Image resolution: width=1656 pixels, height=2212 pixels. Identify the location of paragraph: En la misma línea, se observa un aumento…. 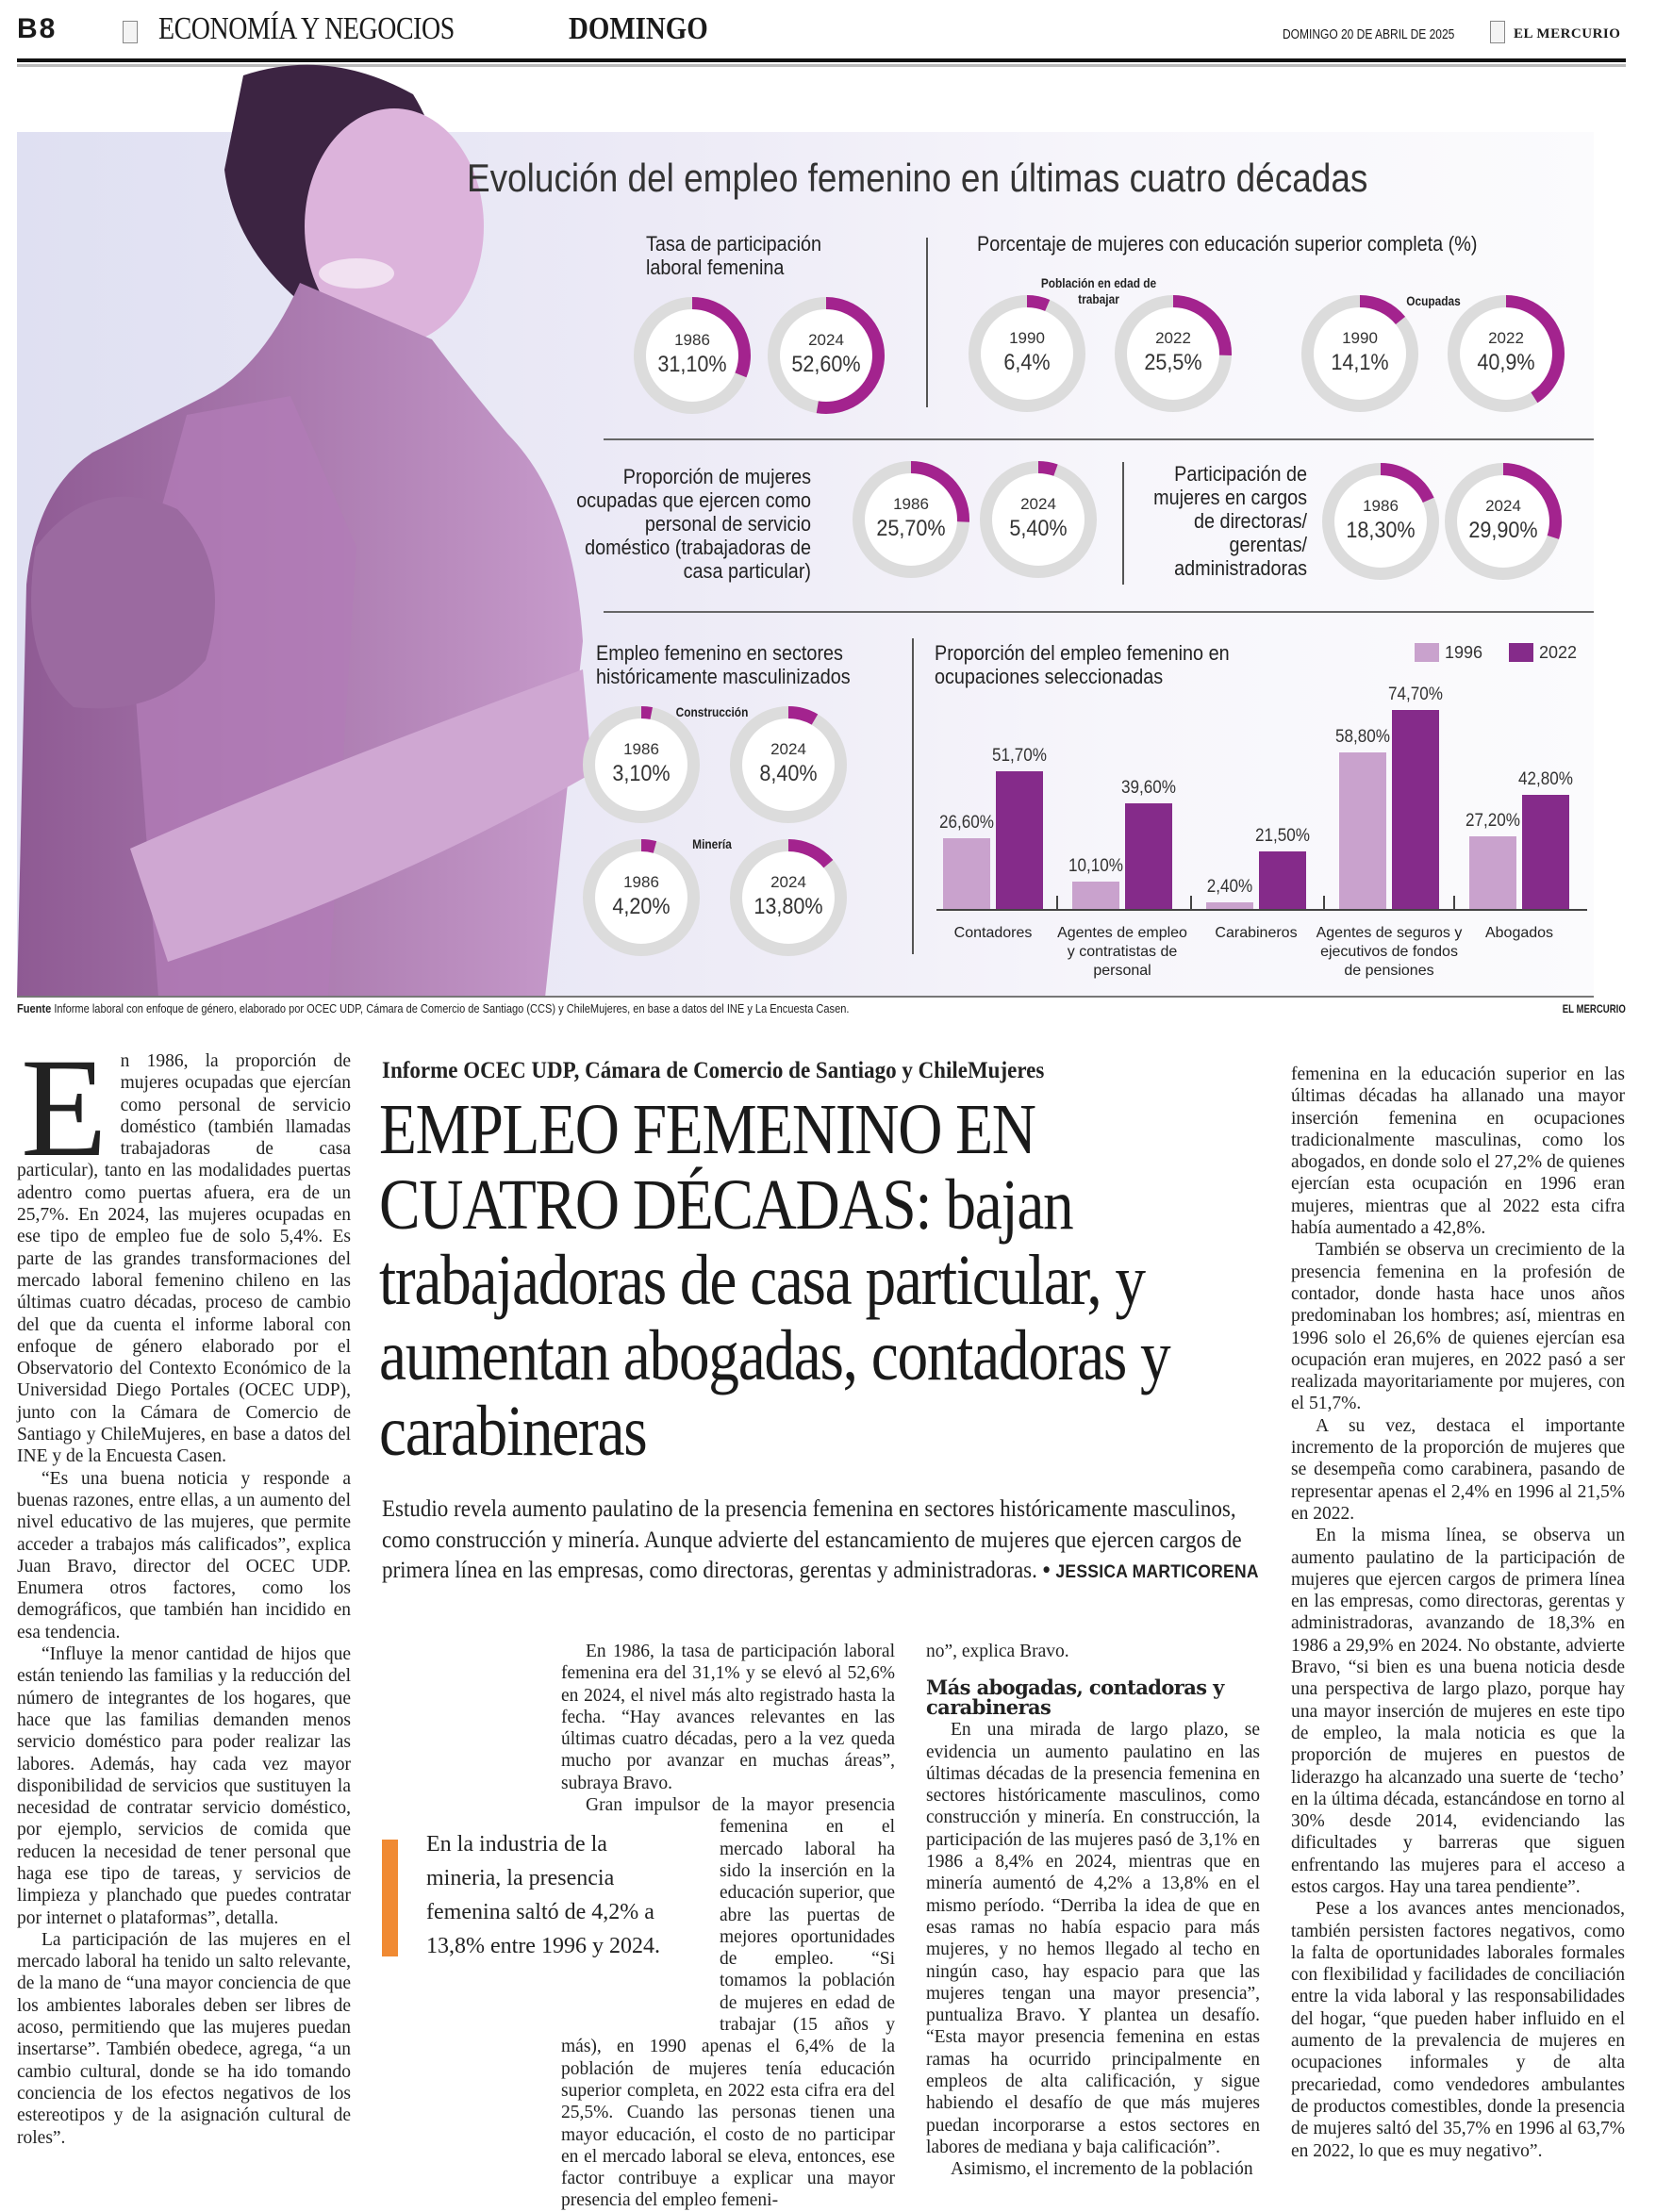
(1458, 1711).